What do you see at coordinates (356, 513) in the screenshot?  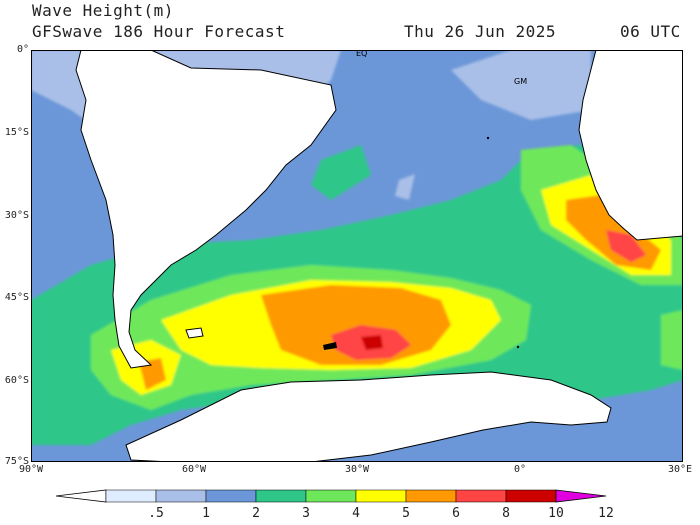 I see `colorbar-label: 4` at bounding box center [356, 513].